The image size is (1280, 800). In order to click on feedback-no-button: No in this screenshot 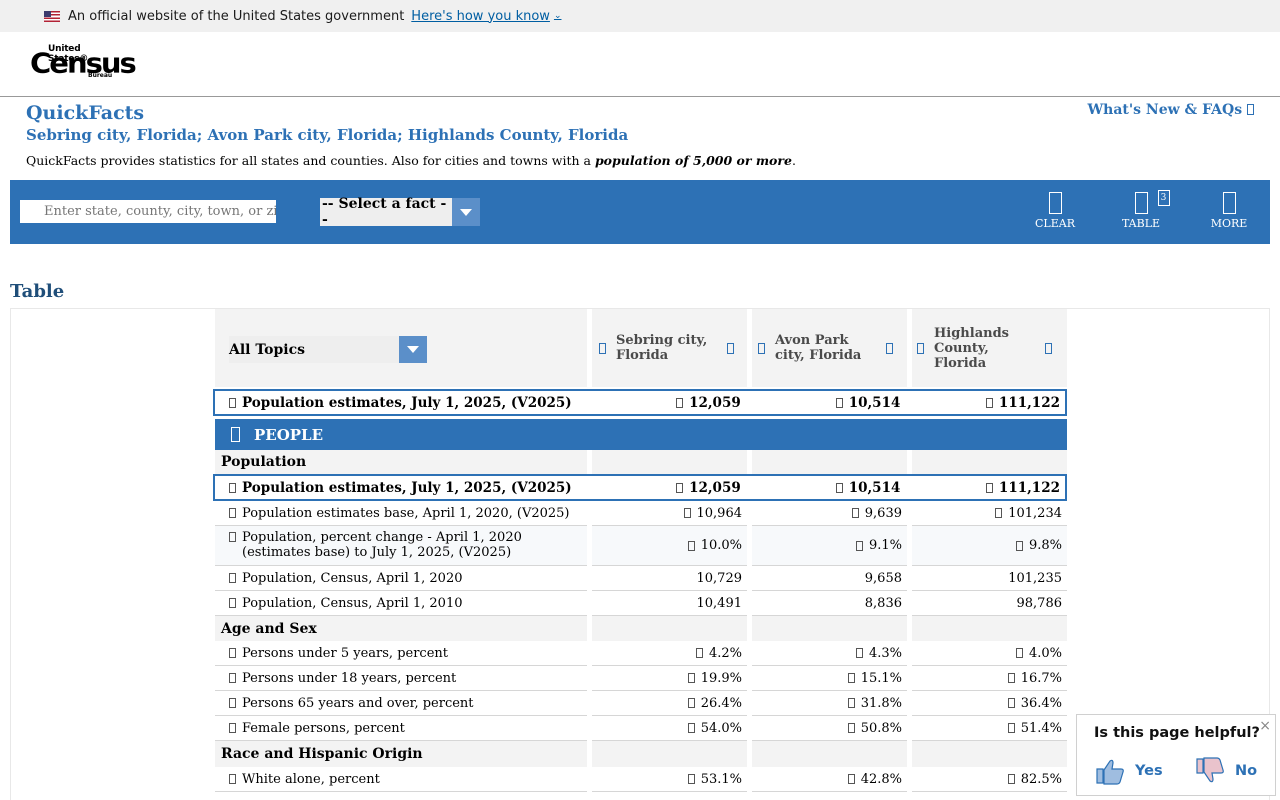, I will do `click(1226, 771)`.